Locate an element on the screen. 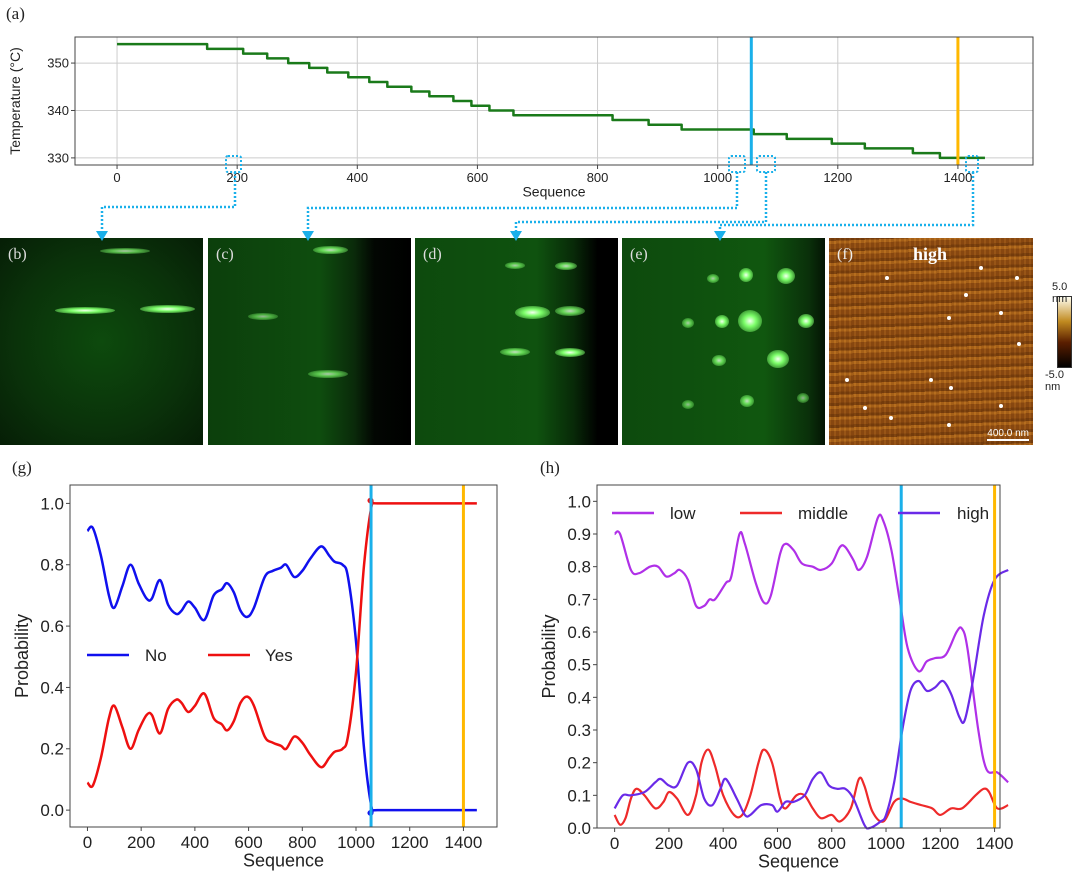  y-tick-label: 0.7 is located at coordinates (579, 599).